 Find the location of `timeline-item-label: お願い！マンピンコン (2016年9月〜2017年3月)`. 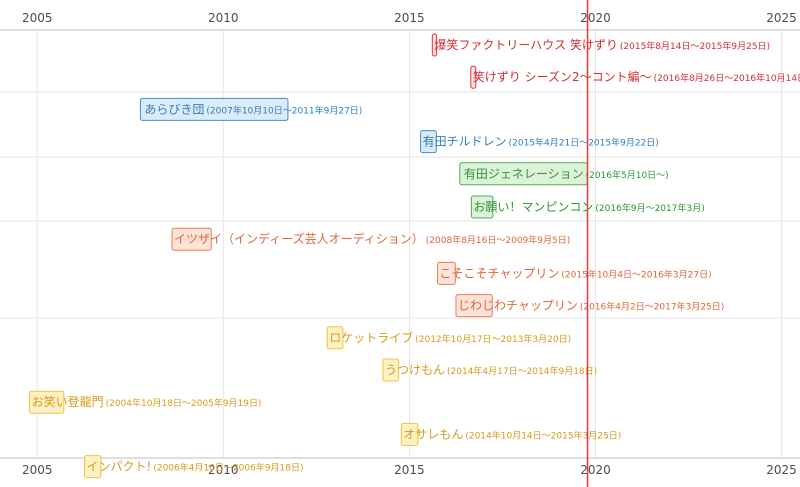

timeline-item-label: お願い！マンピンコン (2016年9月〜2017年3月) is located at coordinates (588, 207).